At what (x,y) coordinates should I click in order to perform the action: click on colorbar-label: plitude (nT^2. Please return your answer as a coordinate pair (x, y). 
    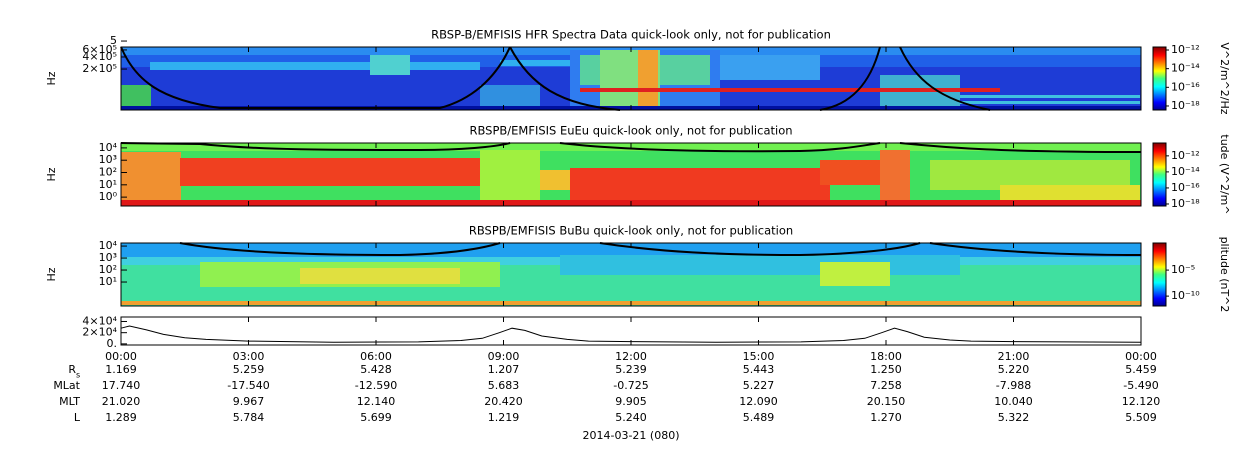
    Looking at the image, I should click on (1224, 275).